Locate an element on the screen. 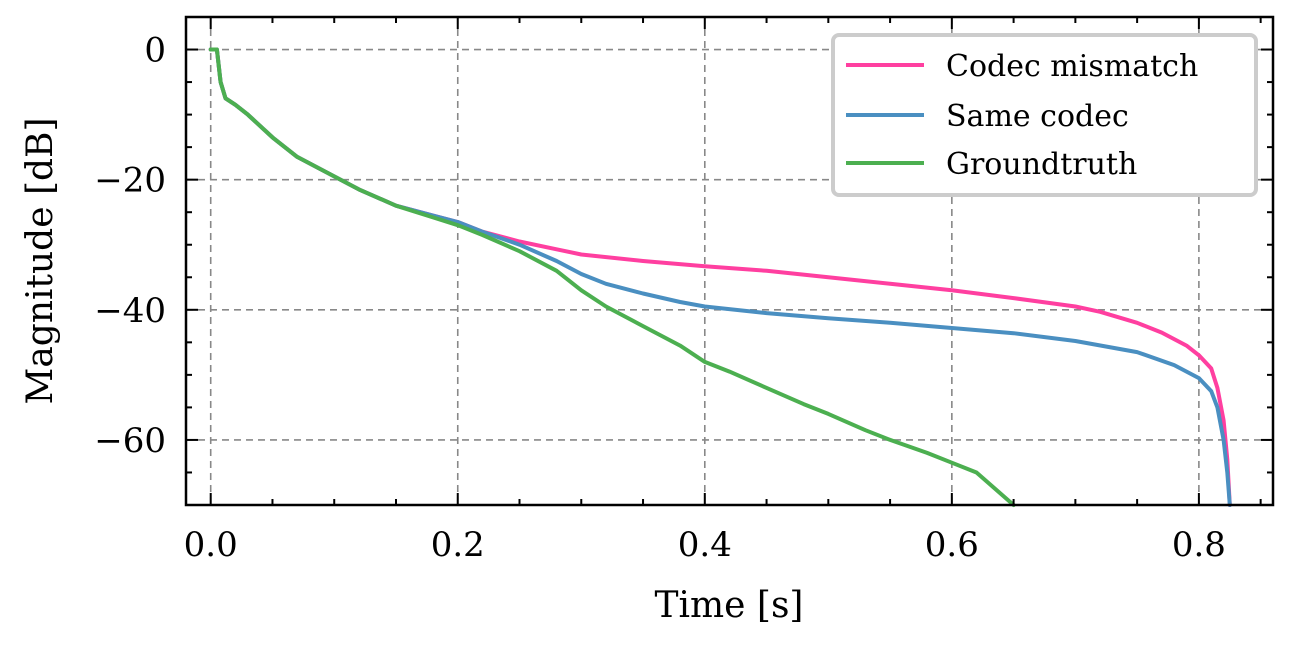  y-tick-label-1: −20 is located at coordinates (130, 181).